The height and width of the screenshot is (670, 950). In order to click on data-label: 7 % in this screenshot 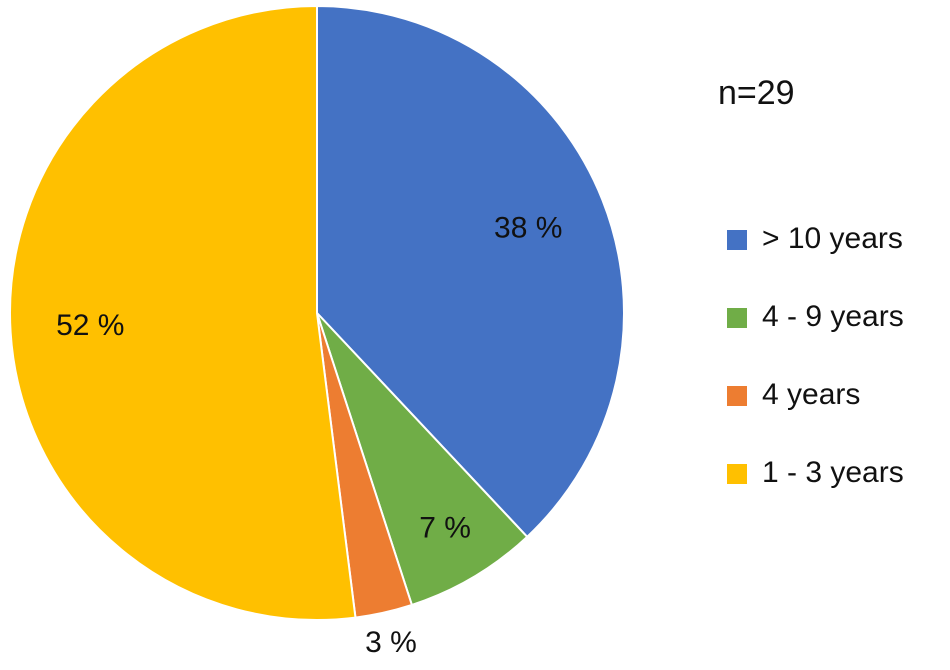, I will do `click(445, 528)`.